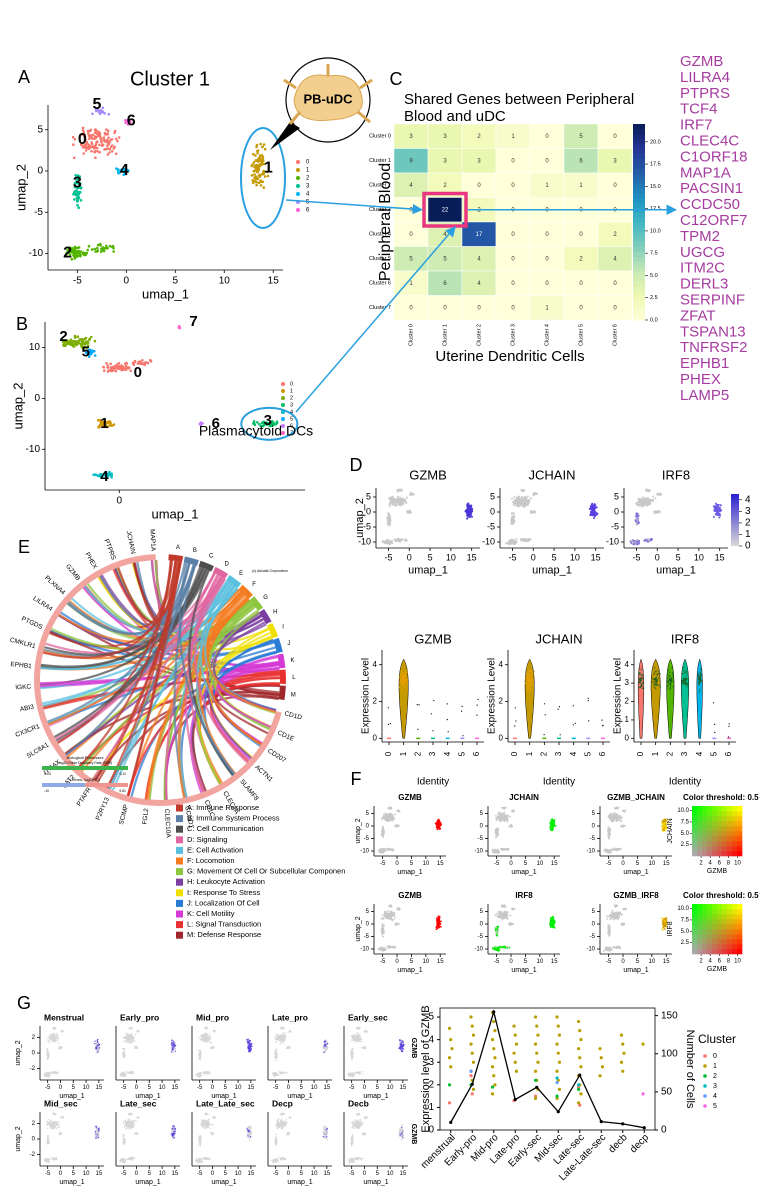 Image resolution: width=760 pixels, height=1200 pixels. What do you see at coordinates (124, 170) in the screenshot?
I see `cluster-label: 4` at bounding box center [124, 170].